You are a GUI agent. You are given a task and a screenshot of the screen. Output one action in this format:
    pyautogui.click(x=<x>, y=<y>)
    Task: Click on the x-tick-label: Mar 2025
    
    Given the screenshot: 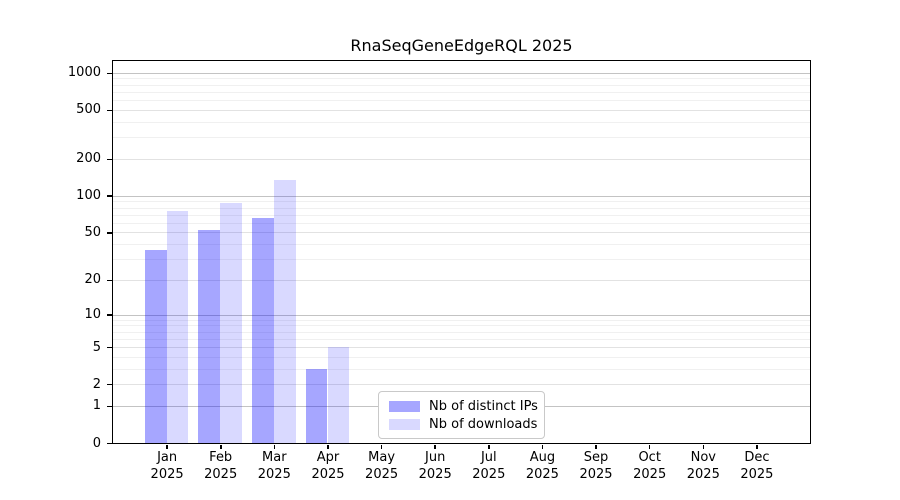 What is the action you would take?
    pyautogui.click(x=274, y=466)
    